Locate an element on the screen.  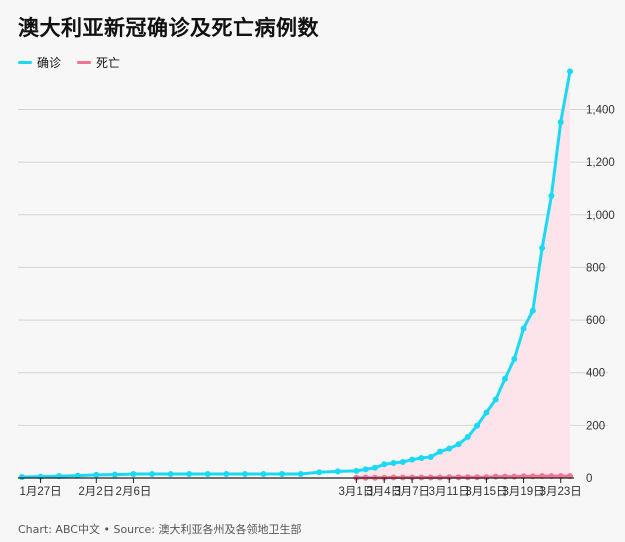
x-tick-label: 3月1日 is located at coordinates (356, 492).